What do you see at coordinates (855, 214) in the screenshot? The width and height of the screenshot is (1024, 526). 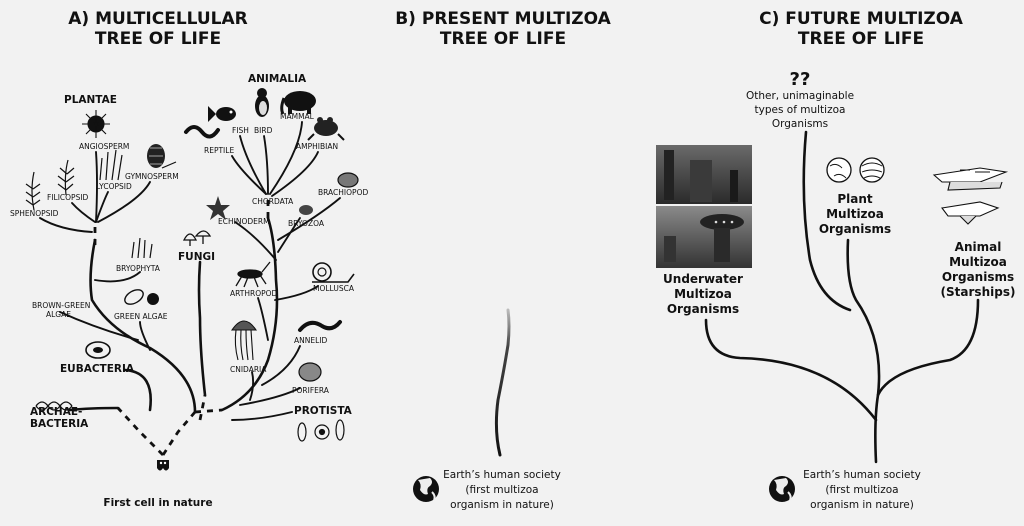 I see `plant-multizoa-line2: Multizoa` at bounding box center [855, 214].